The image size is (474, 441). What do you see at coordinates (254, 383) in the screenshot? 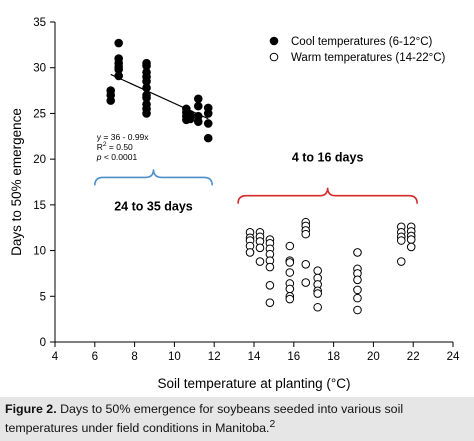
I see `x-axis-label: Soil temperature at planting (°C)` at bounding box center [254, 383].